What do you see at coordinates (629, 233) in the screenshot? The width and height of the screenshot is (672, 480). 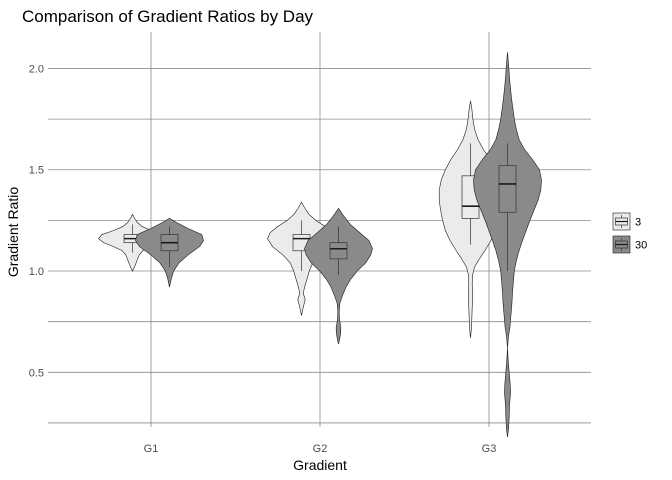 I see `legend: 3 30` at bounding box center [629, 233].